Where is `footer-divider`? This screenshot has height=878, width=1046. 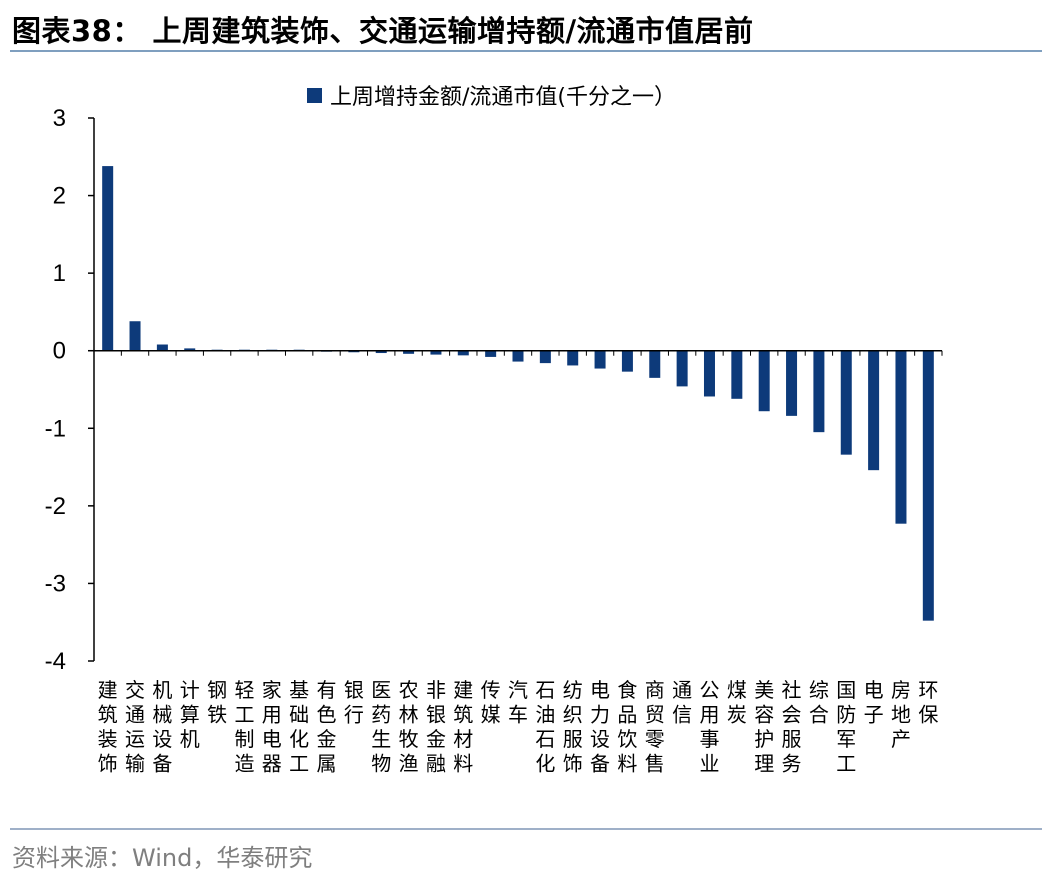 footer-divider is located at coordinates (526, 829).